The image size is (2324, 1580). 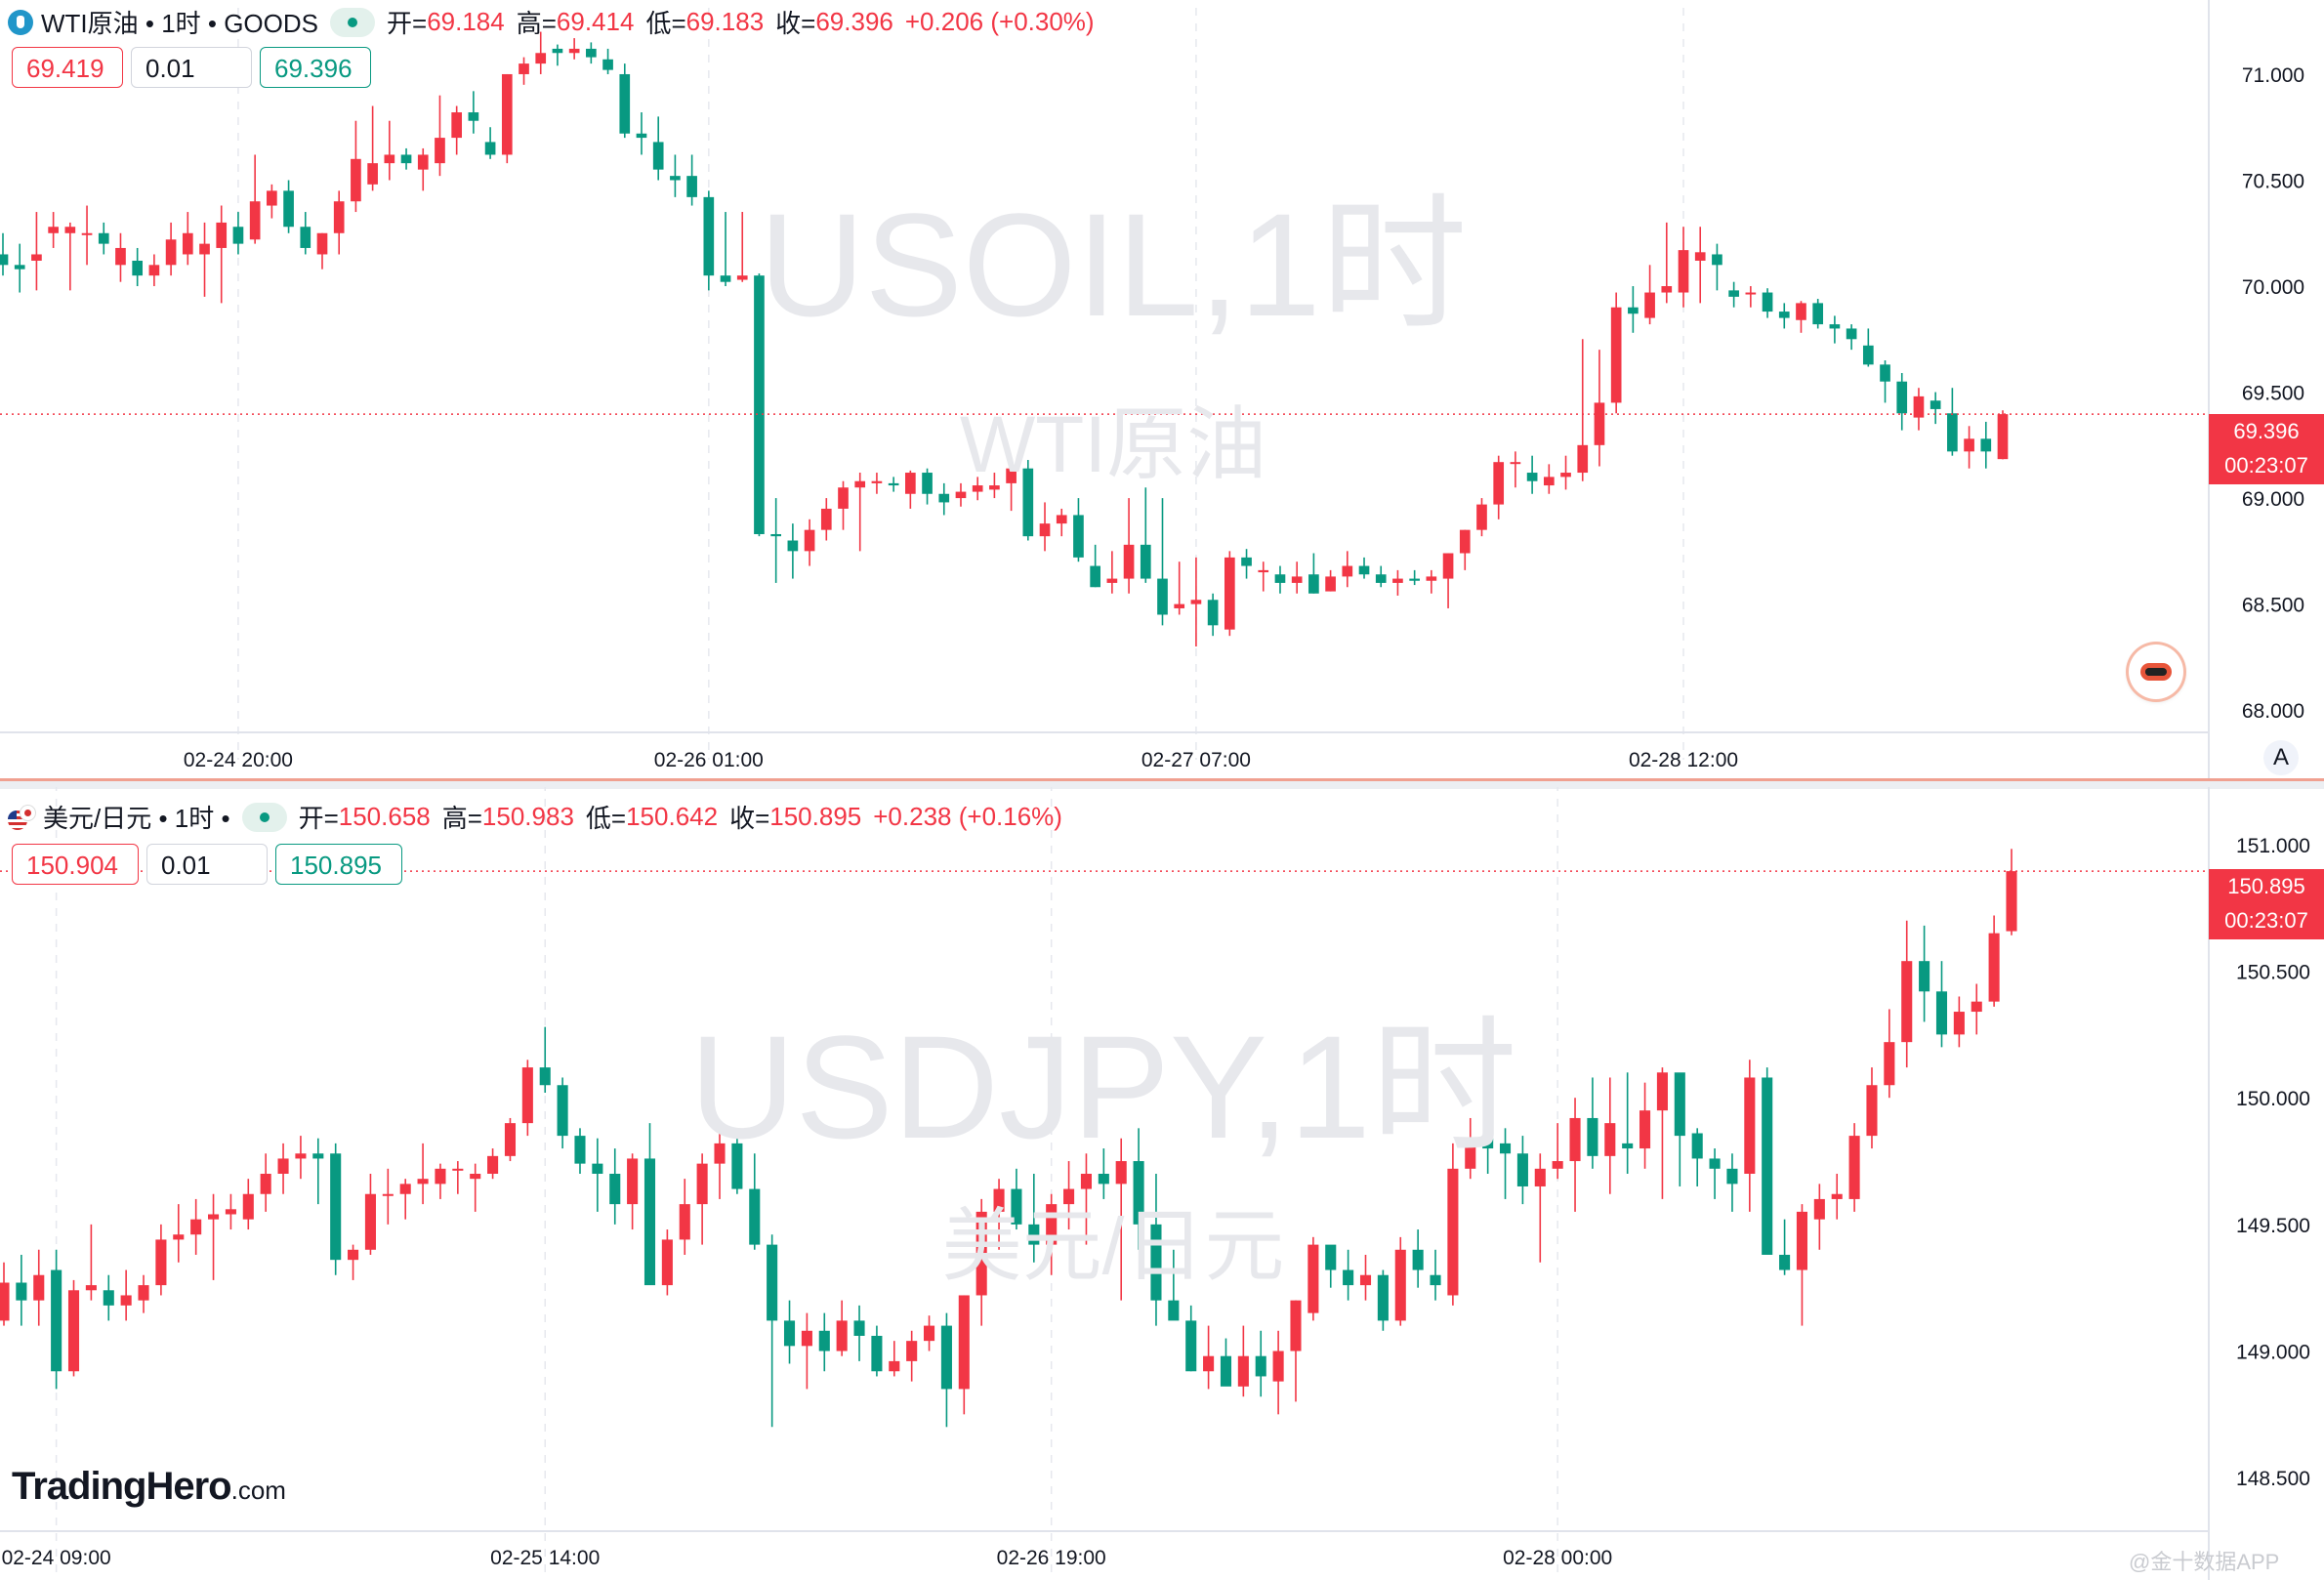 What do you see at coordinates (67, 67) in the screenshot?
I see `usoil-sell-price-box: 69.419` at bounding box center [67, 67].